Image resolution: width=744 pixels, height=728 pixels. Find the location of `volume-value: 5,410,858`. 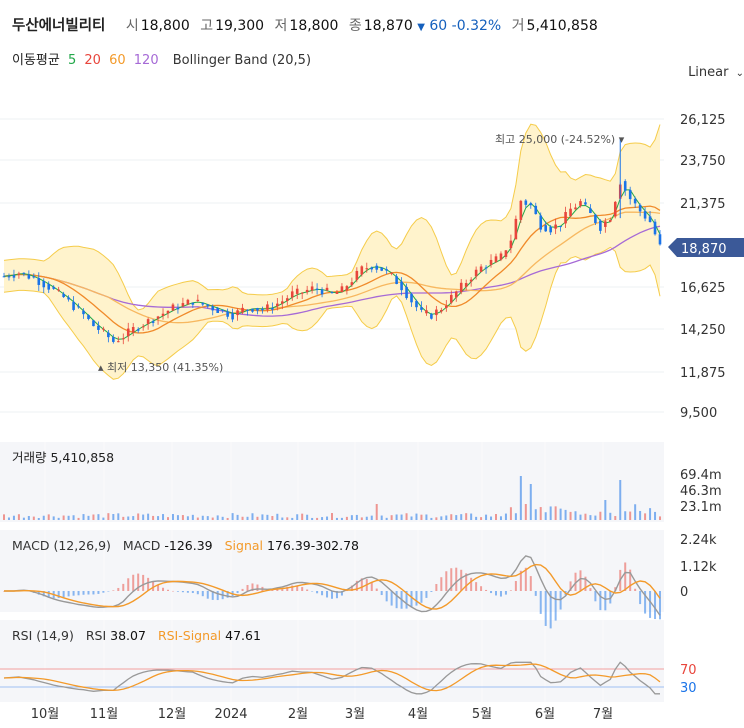

volume-value: 5,410,858 is located at coordinates (562, 26).